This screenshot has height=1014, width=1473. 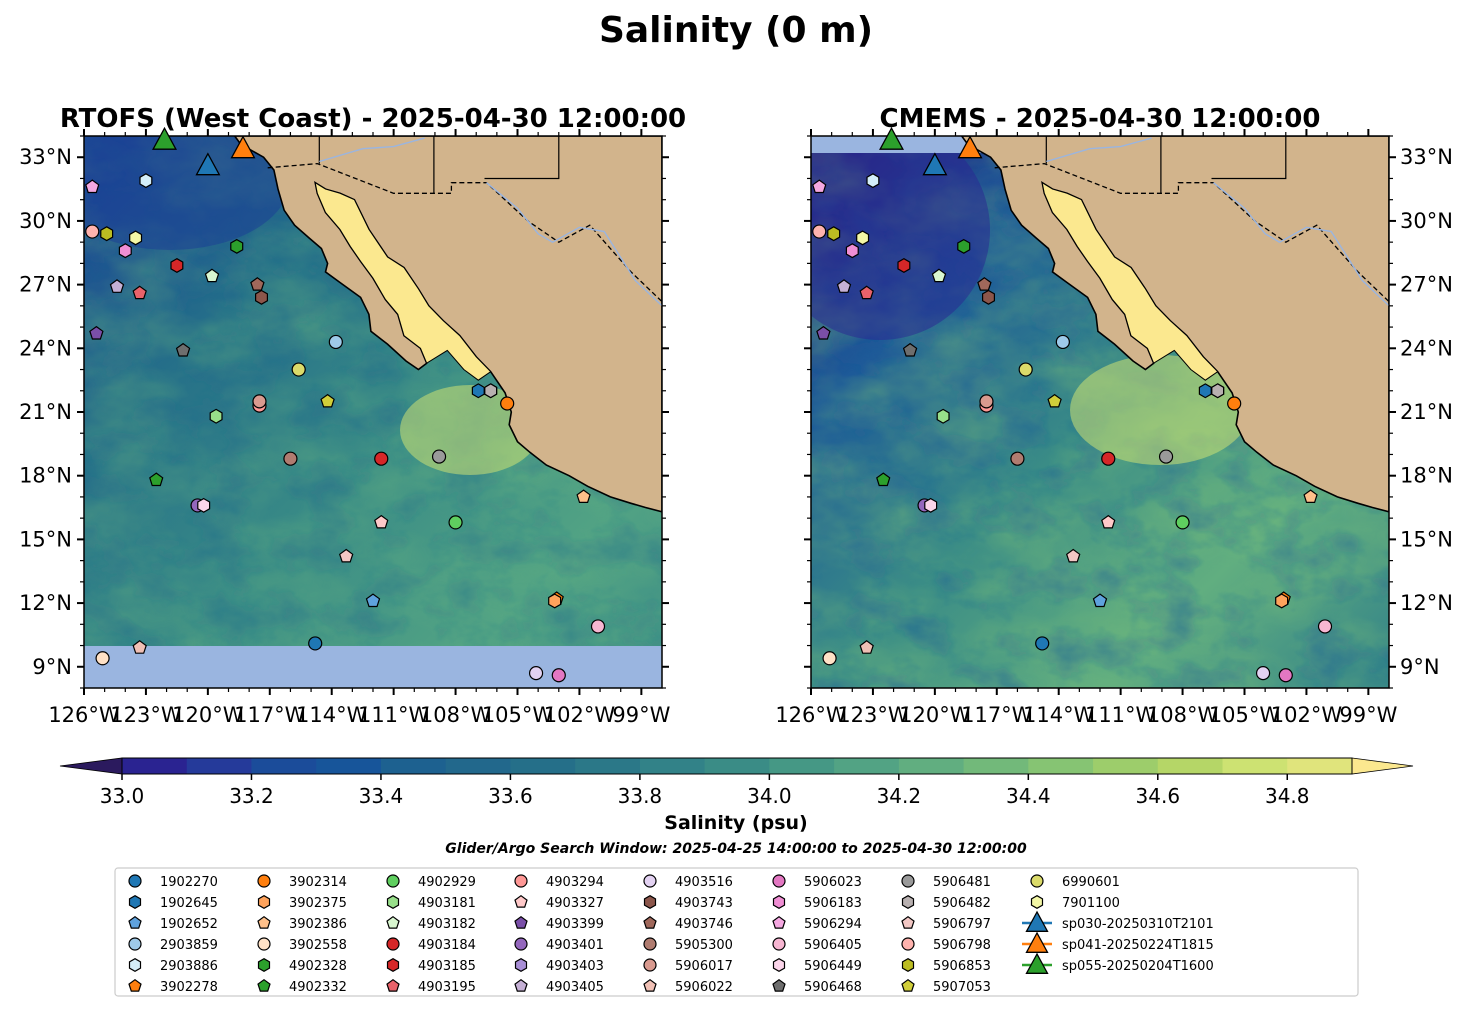 What do you see at coordinates (189, 882) in the screenshot?
I see `legend-label-1902270: 1902270` at bounding box center [189, 882].